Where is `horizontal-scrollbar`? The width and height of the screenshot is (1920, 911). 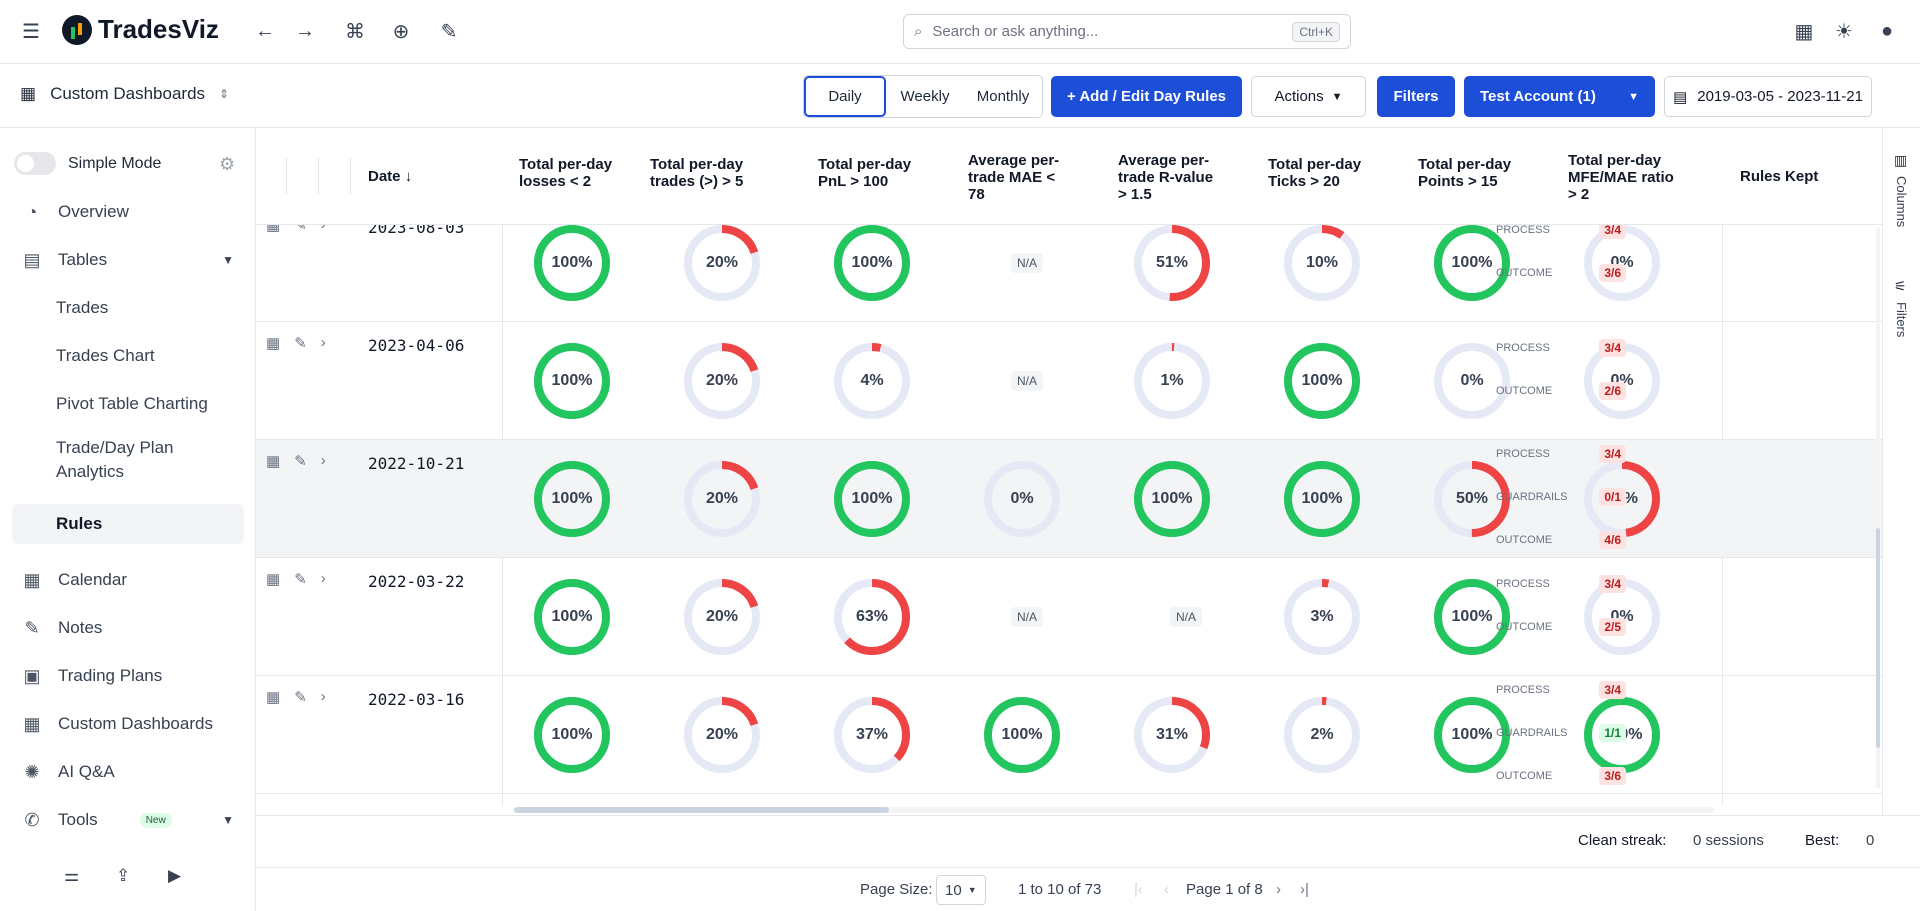
horizontal-scrollbar is located at coordinates (1114, 810).